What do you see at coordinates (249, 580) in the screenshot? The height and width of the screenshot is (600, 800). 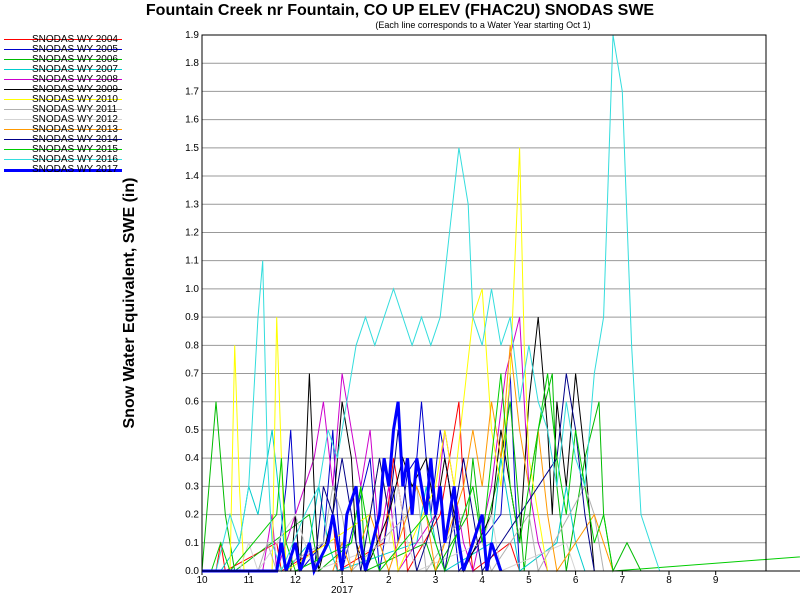 I see `x-tick-label: 11` at bounding box center [249, 580].